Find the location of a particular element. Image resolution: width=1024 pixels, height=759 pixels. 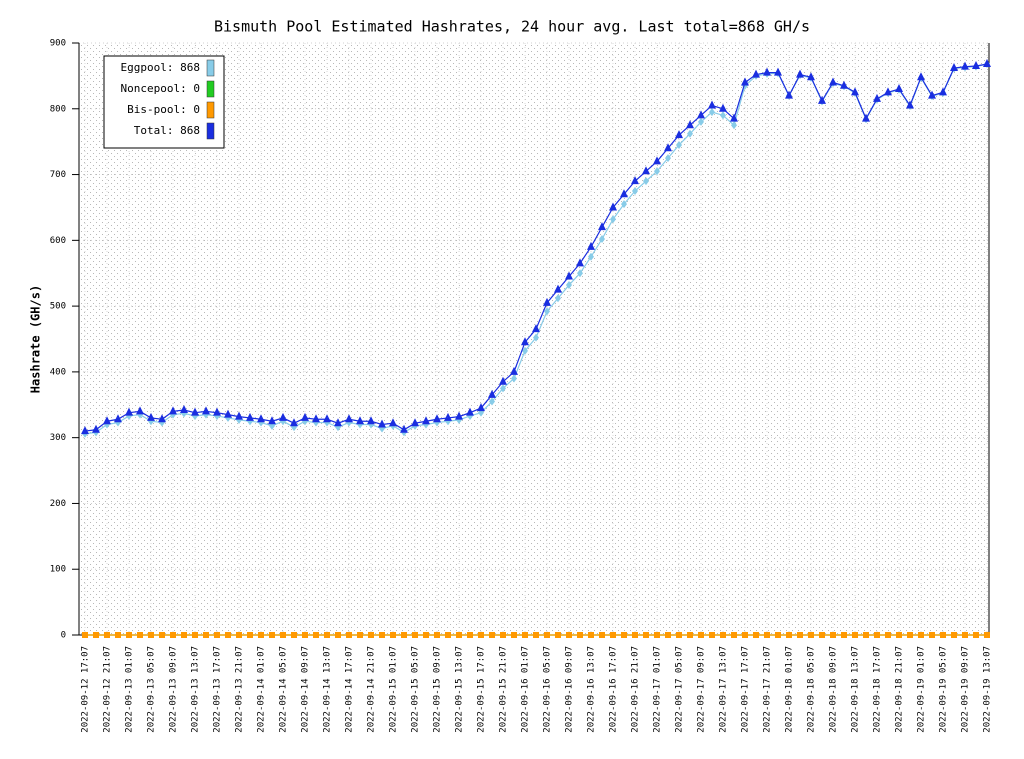

x-tick-label: 2022-09-17 09:07 is located at coordinates (702, 689).